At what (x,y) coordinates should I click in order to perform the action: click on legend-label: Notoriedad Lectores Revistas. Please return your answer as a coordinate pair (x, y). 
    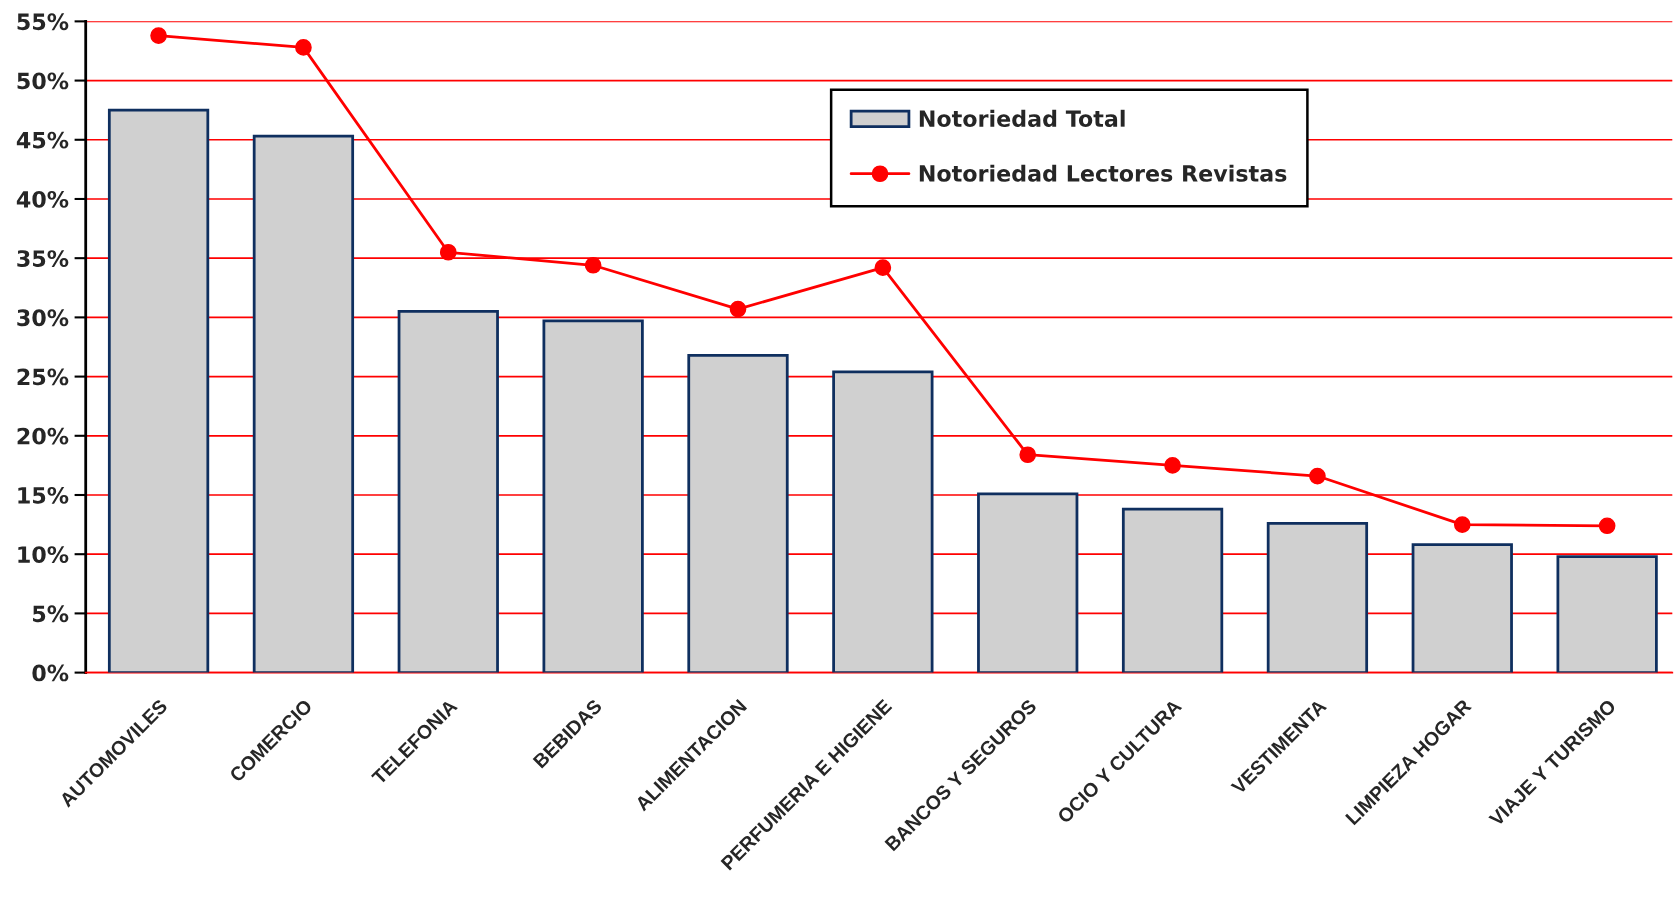
    Looking at the image, I should click on (1103, 173).